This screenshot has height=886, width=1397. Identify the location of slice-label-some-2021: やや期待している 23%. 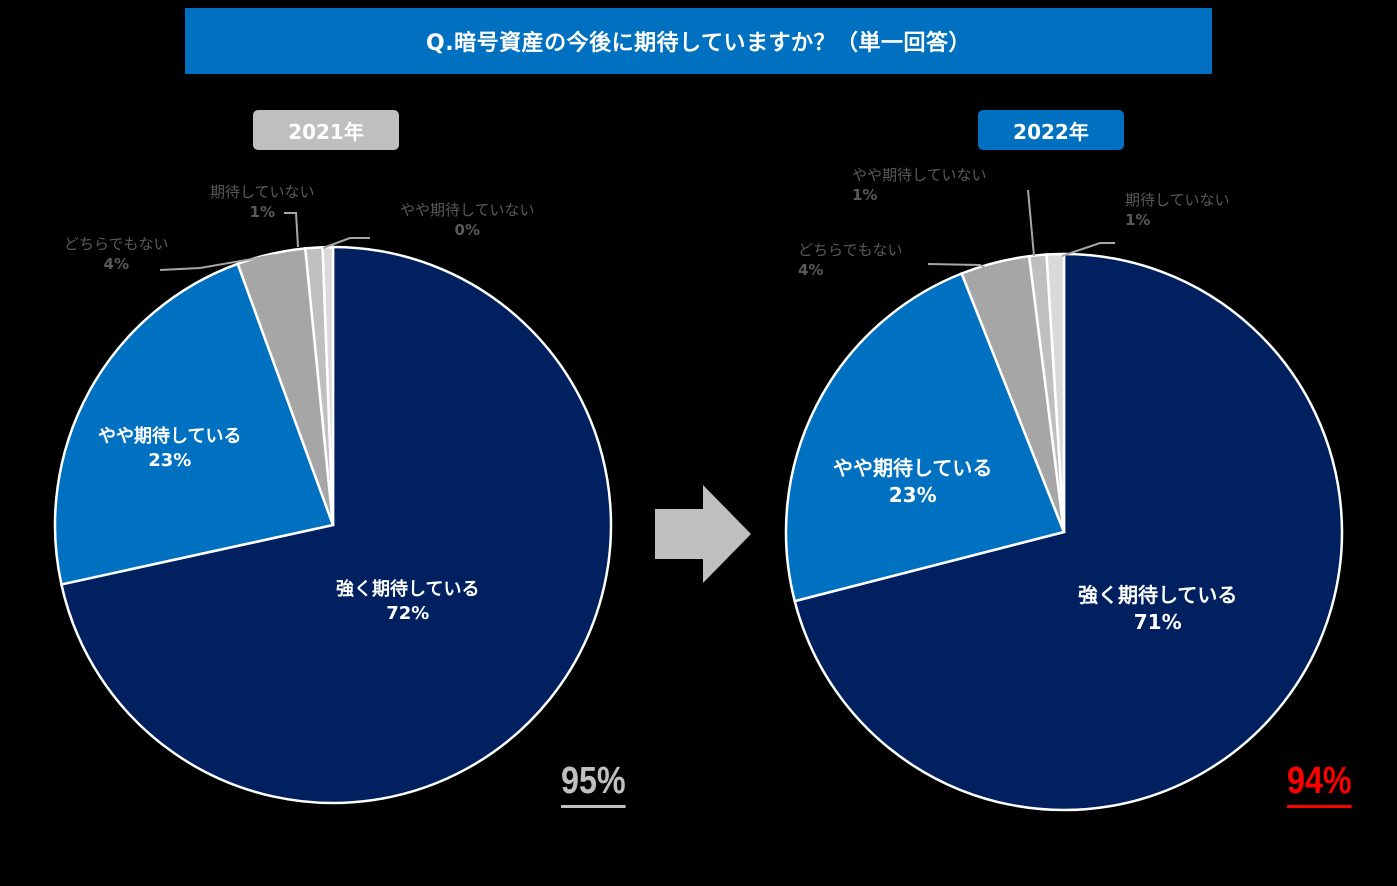
(170, 449).